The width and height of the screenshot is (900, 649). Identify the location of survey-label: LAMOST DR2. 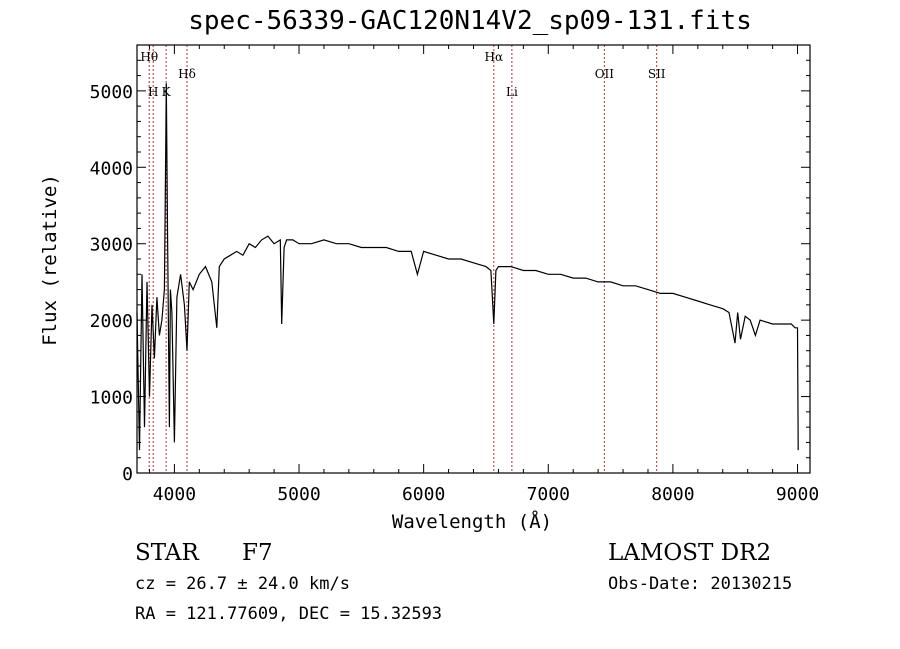
(690, 553).